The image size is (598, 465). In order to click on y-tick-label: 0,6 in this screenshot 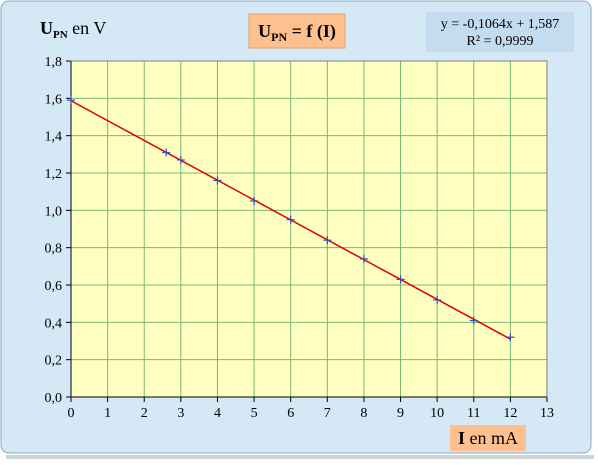, I will do `click(54, 286)`.